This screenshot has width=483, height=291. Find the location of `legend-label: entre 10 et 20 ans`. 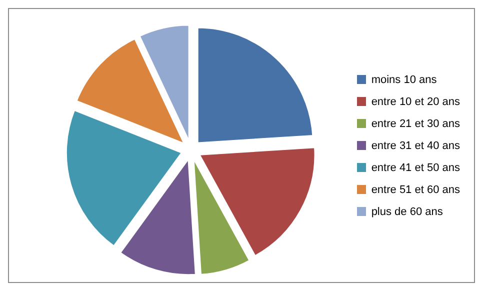

legend-label: entre 10 et 20 ans is located at coordinates (415, 102).